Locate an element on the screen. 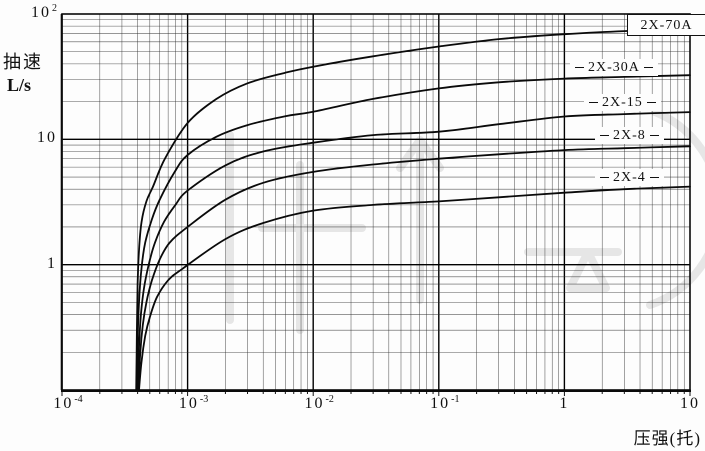  curve-label-2x-15: 2X-15 is located at coordinates (622, 102).